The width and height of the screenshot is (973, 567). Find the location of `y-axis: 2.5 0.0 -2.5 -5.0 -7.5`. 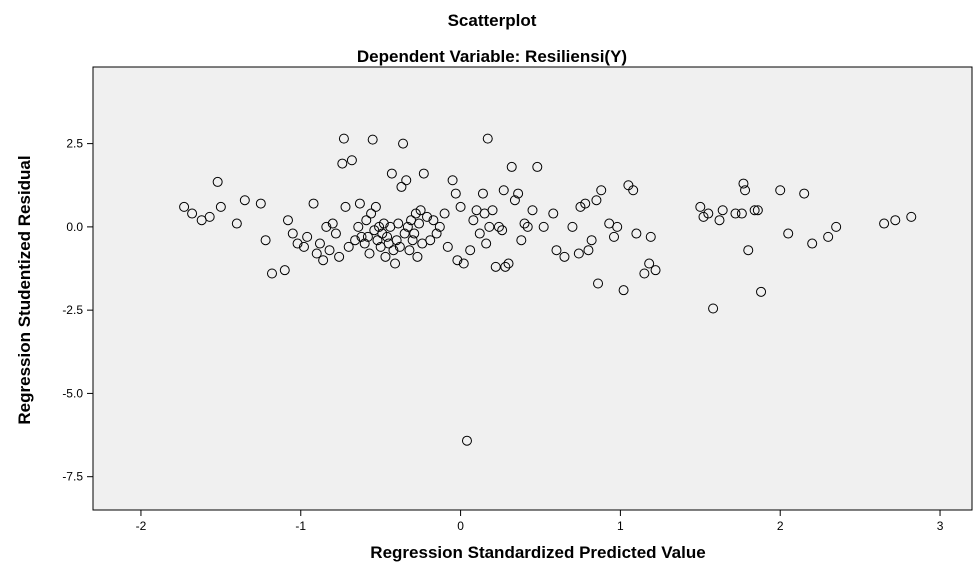

y-axis: 2.5 0.0 -2.5 -5.0 -7.5 is located at coordinates (77, 310).